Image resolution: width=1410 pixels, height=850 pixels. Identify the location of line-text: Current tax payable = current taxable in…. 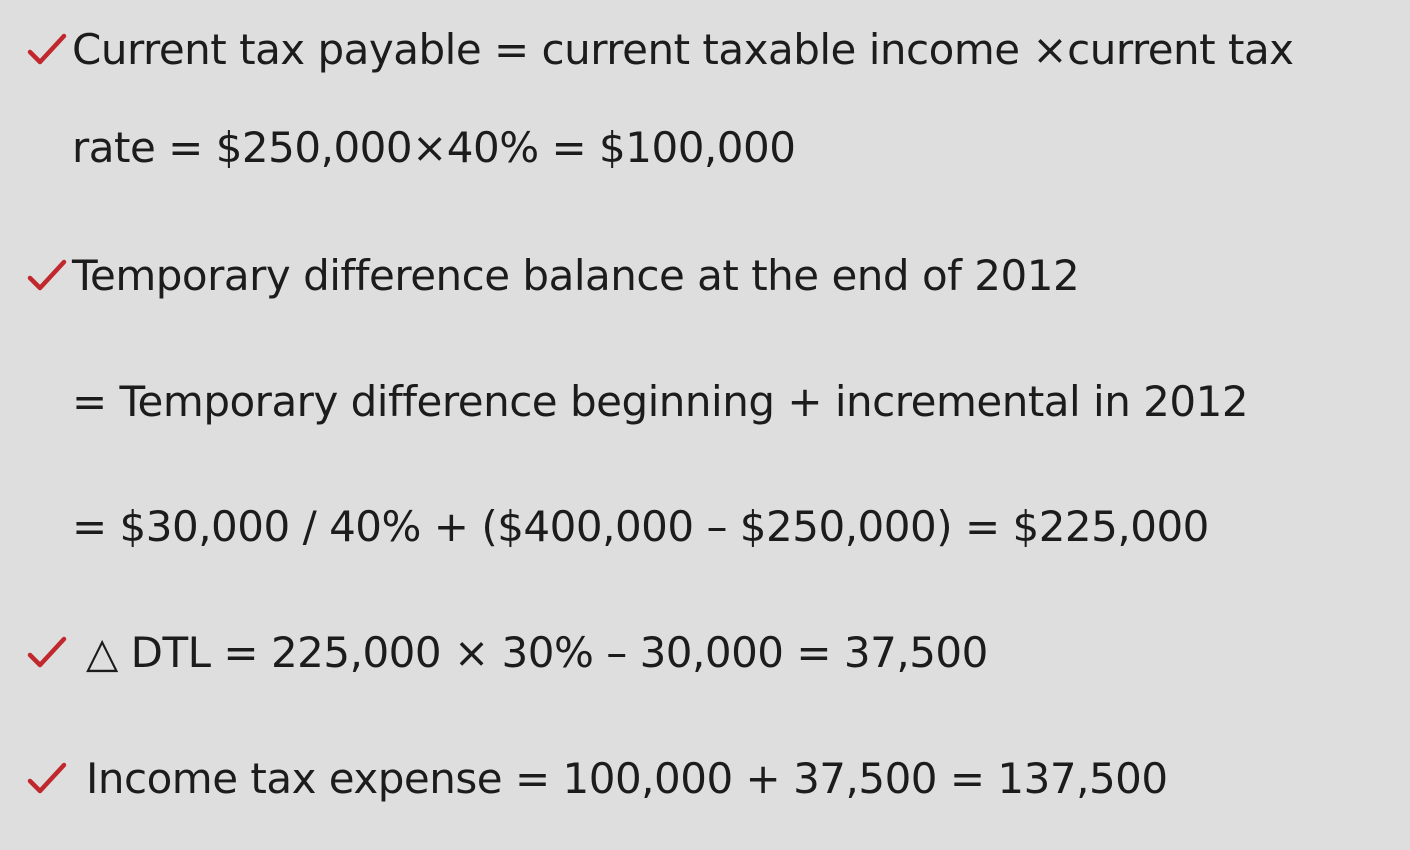
(683, 49).